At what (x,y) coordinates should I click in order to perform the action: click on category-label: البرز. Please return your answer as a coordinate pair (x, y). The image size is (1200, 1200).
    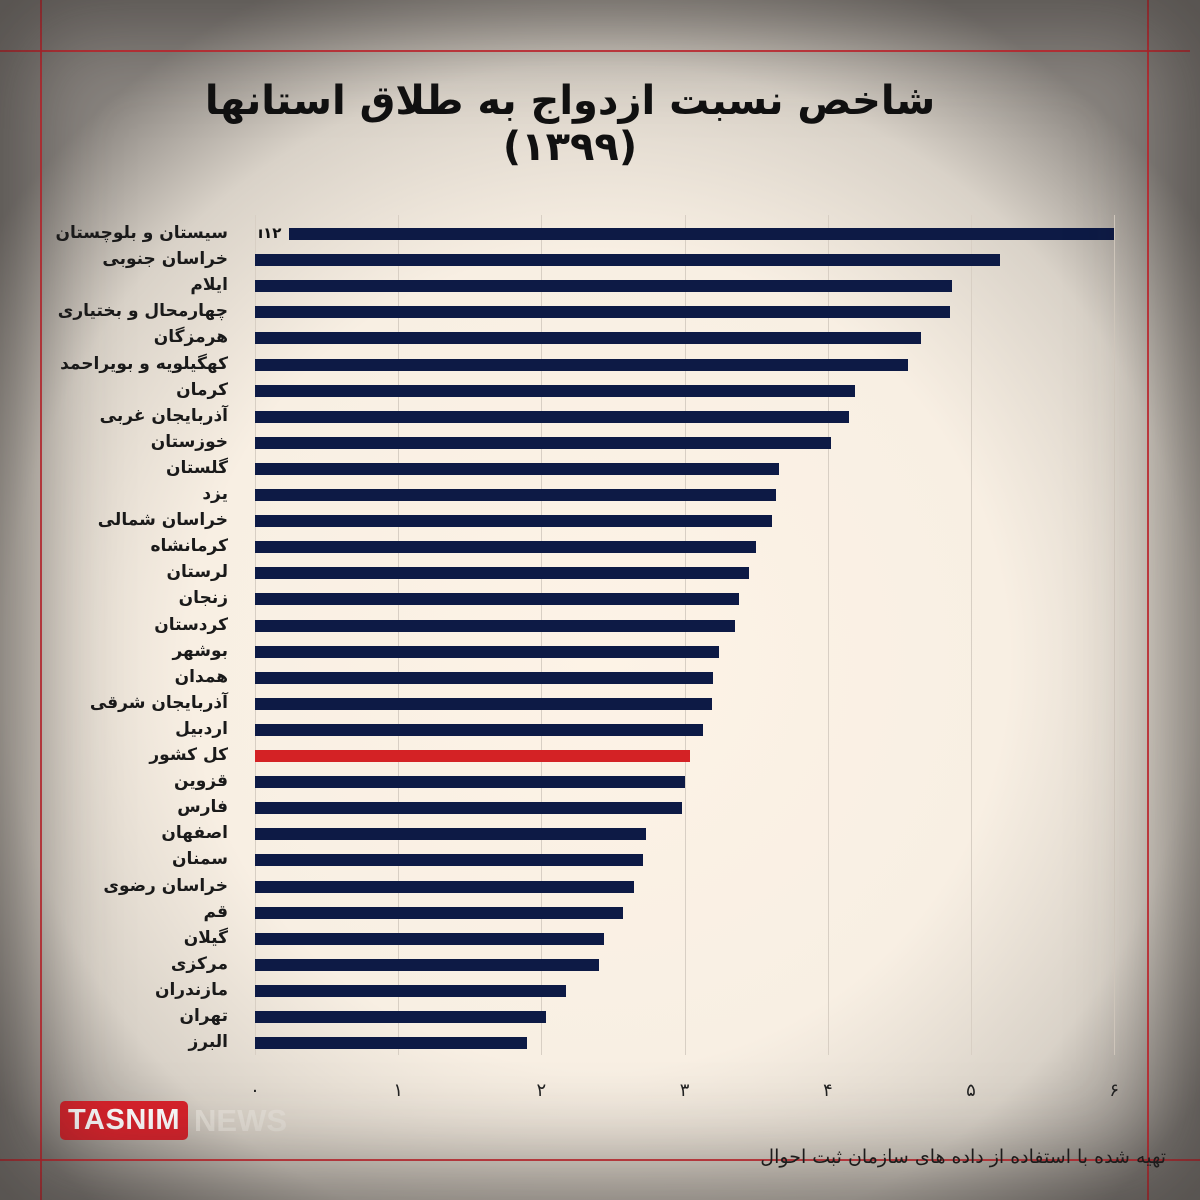
    Looking at the image, I should click on (208, 1042).